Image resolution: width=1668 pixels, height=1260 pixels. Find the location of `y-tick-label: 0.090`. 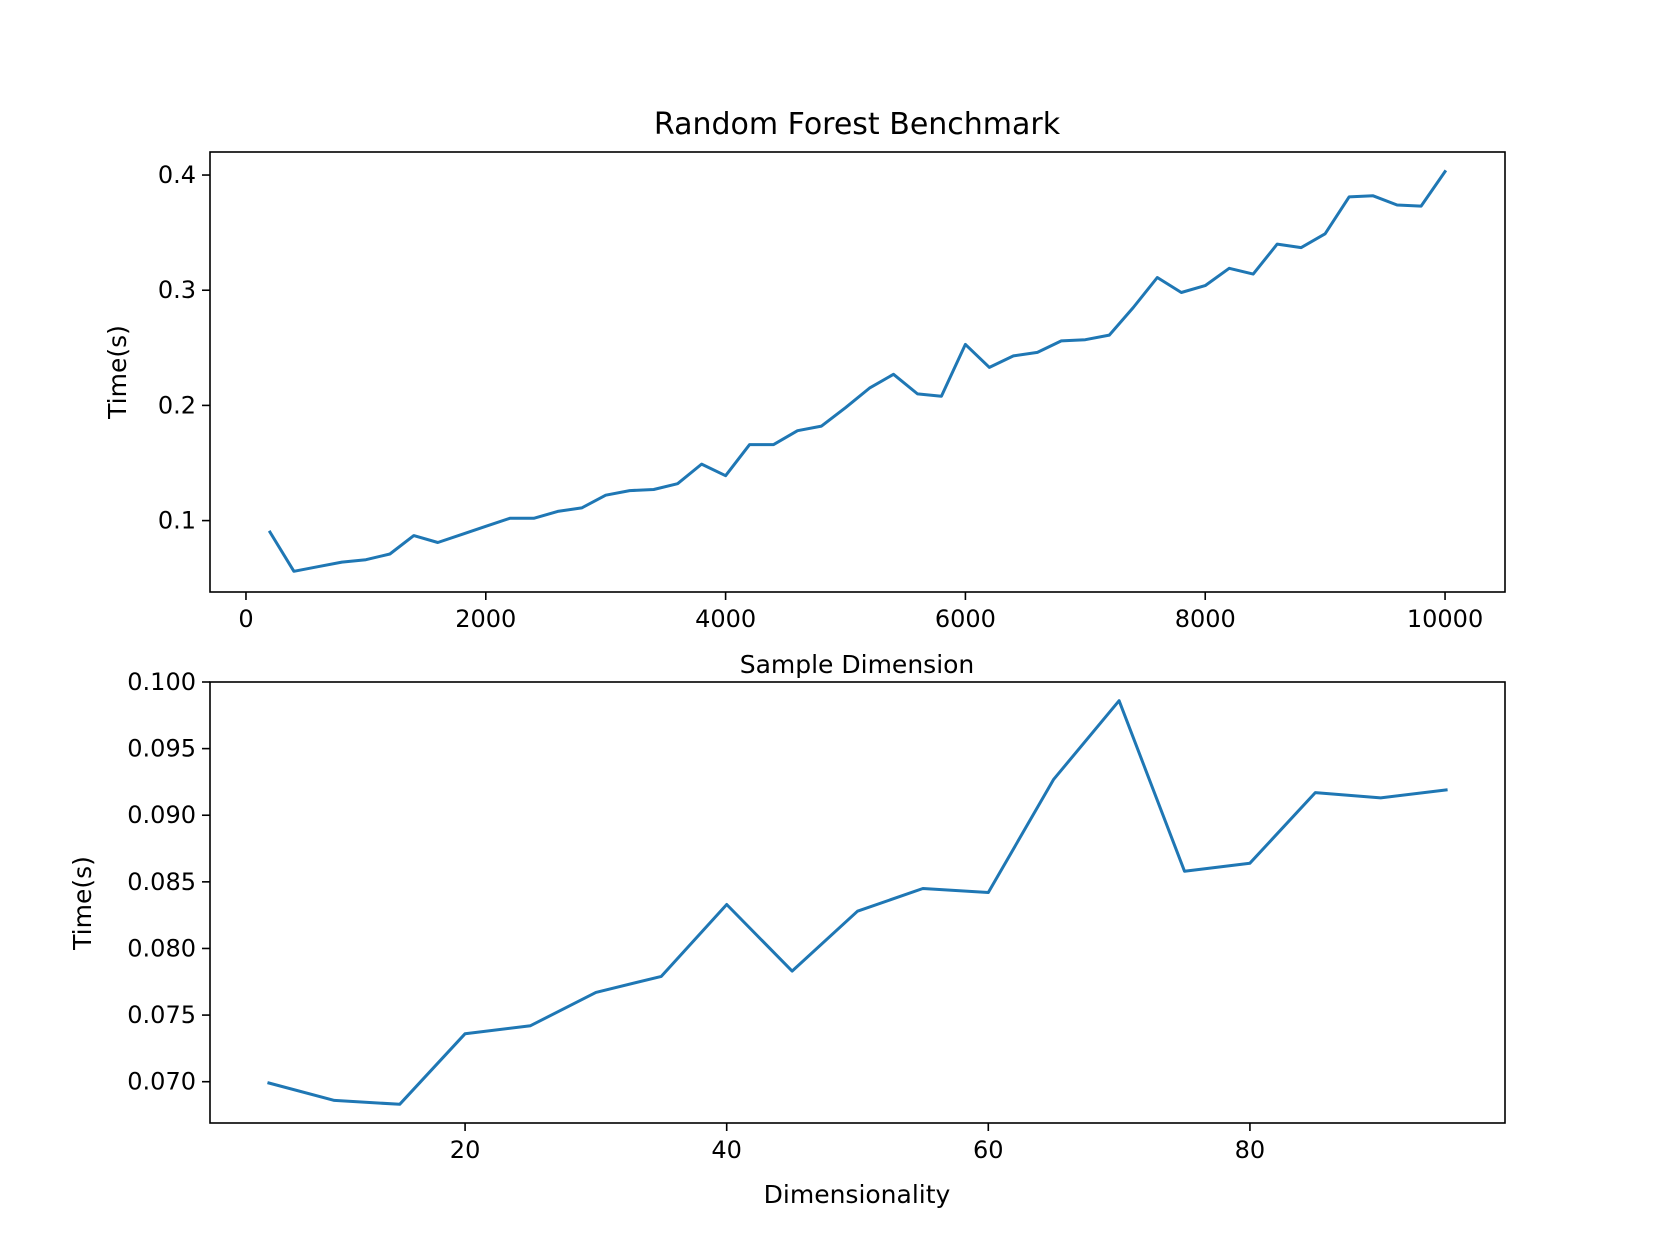

y-tick-label: 0.090 is located at coordinates (161, 815).